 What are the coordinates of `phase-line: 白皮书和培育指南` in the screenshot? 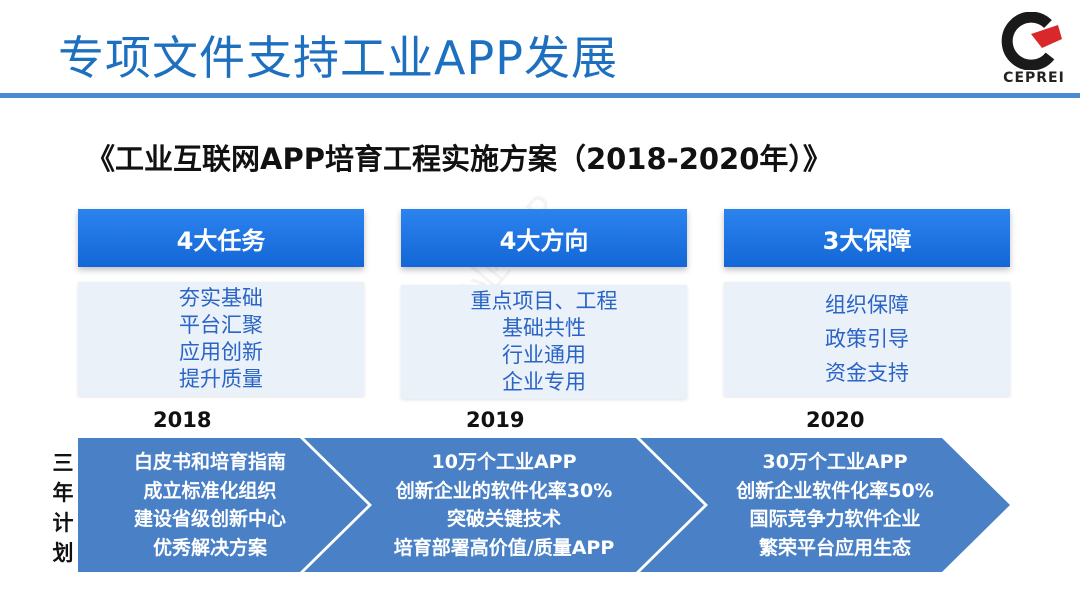 It's located at (209, 462).